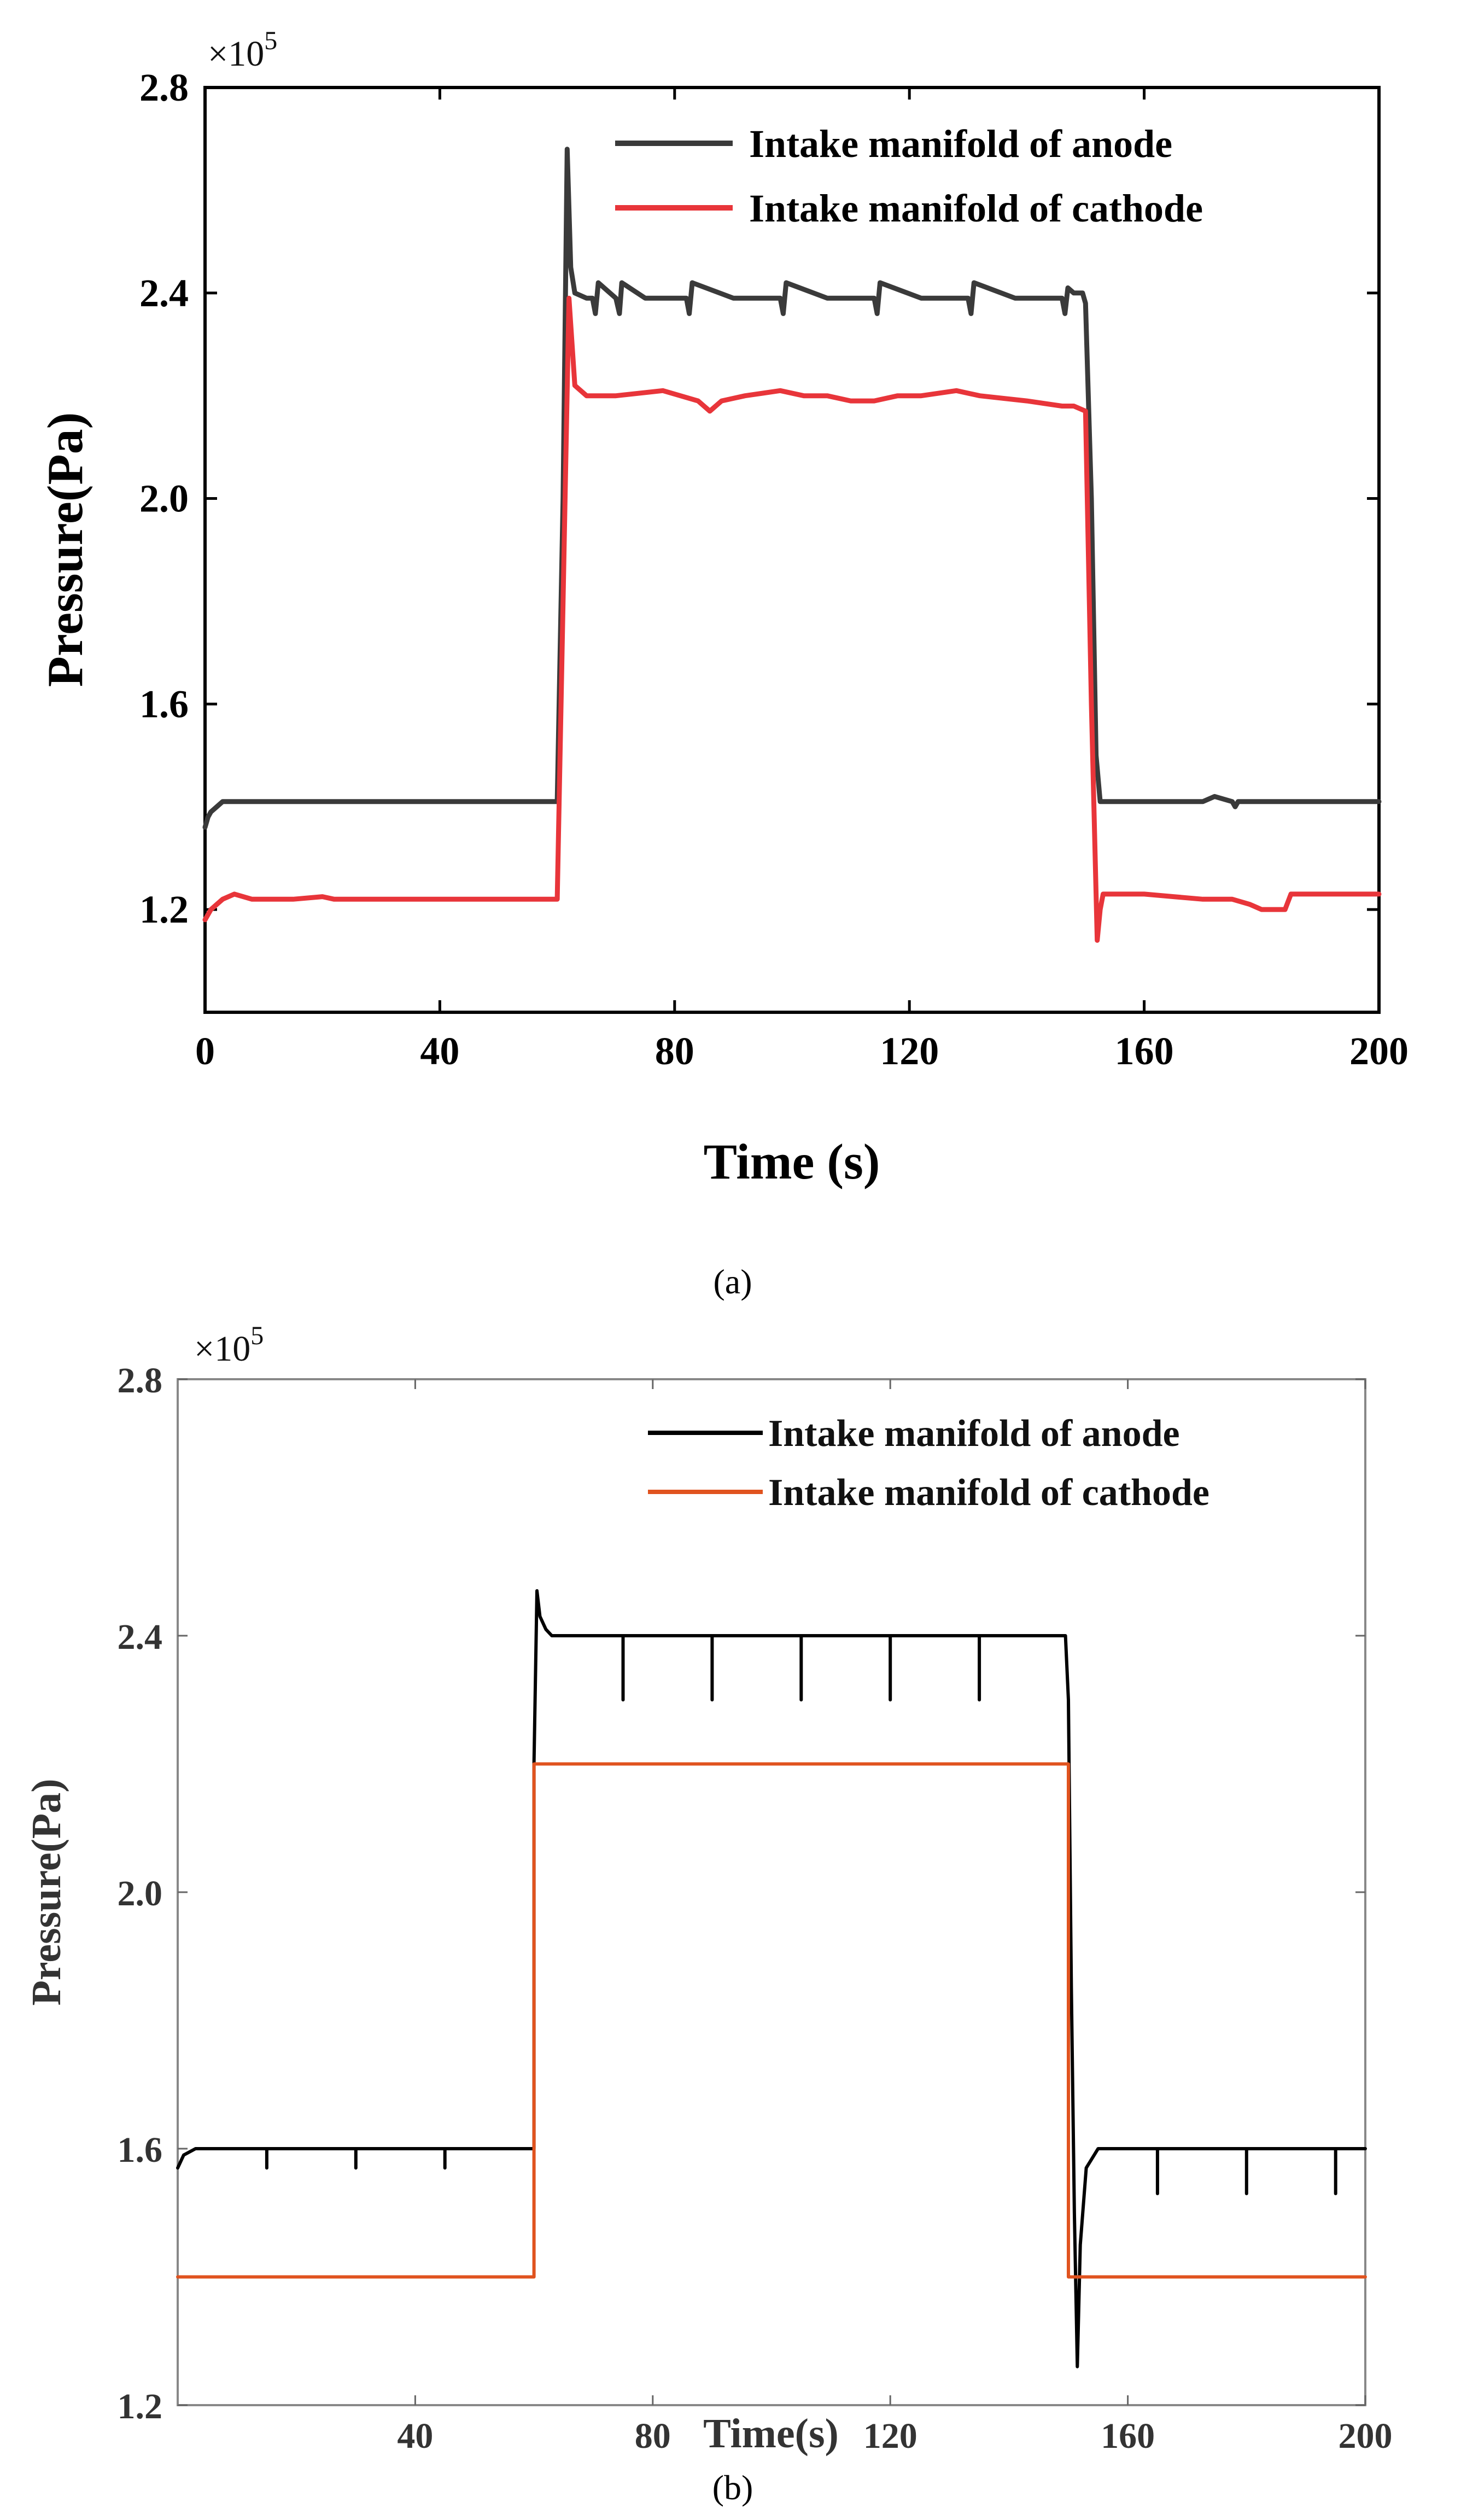 This screenshot has width=1461, height=2520. Describe the element at coordinates (1366, 2436) in the screenshot. I see `x-tick-label-b: 200` at that location.